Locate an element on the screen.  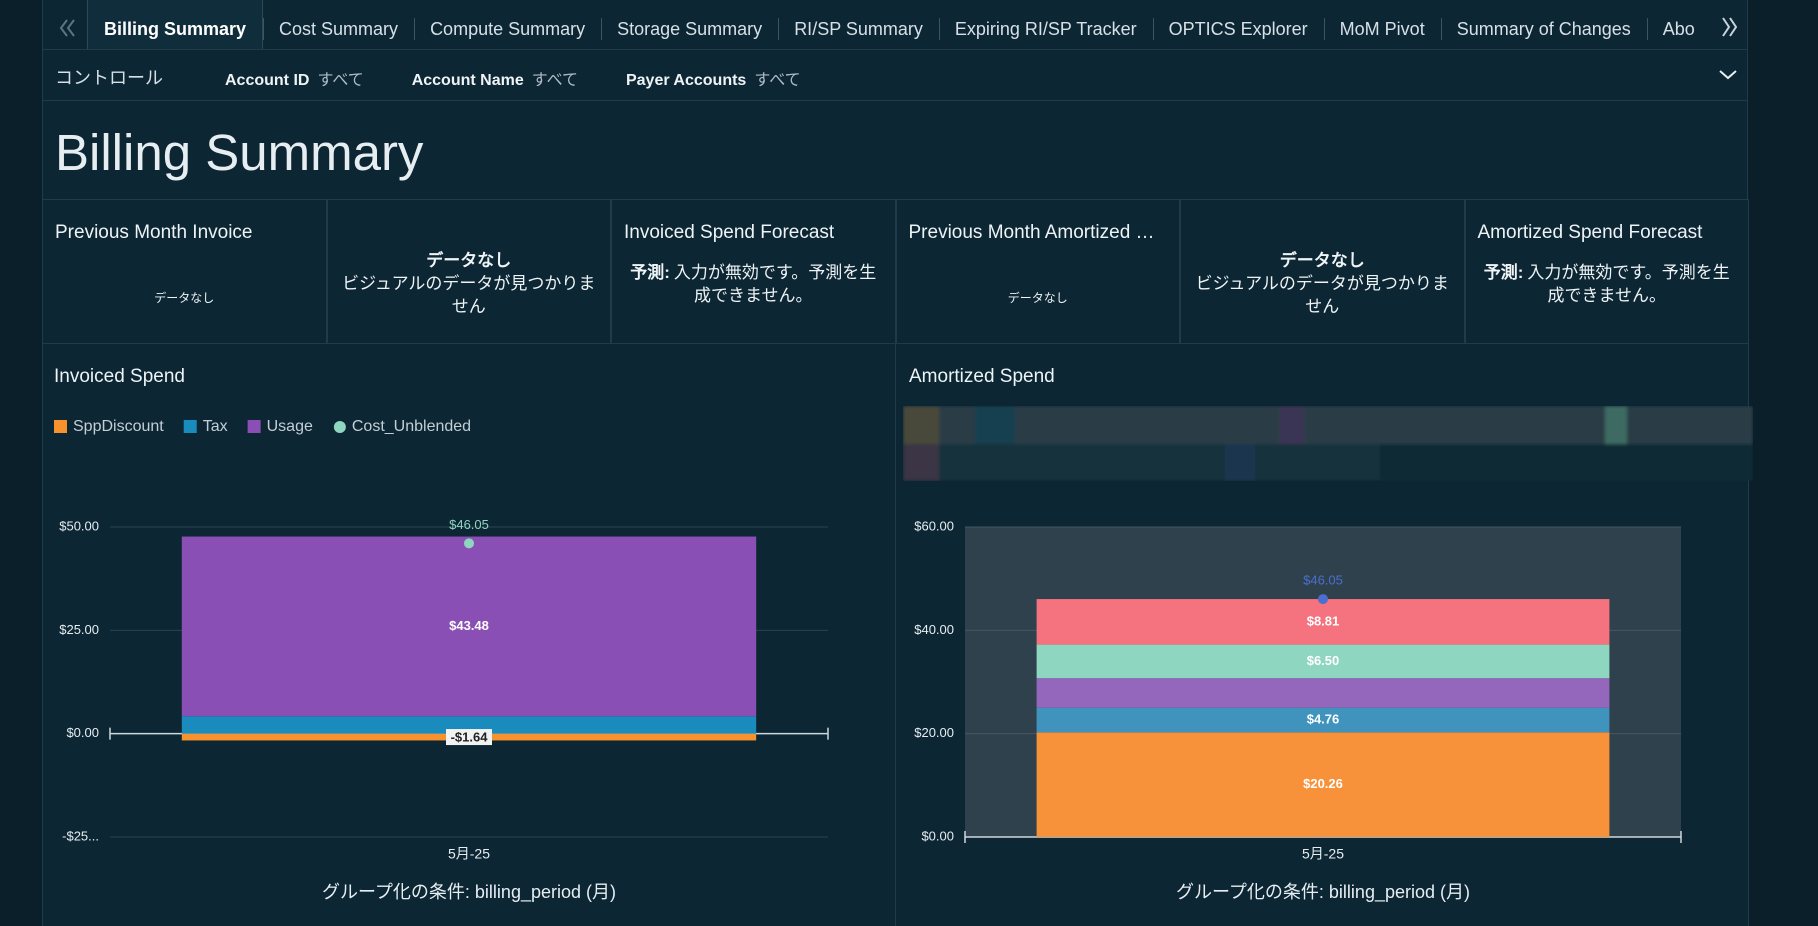
legend-label: Cost_Unblended is located at coordinates (411, 426).